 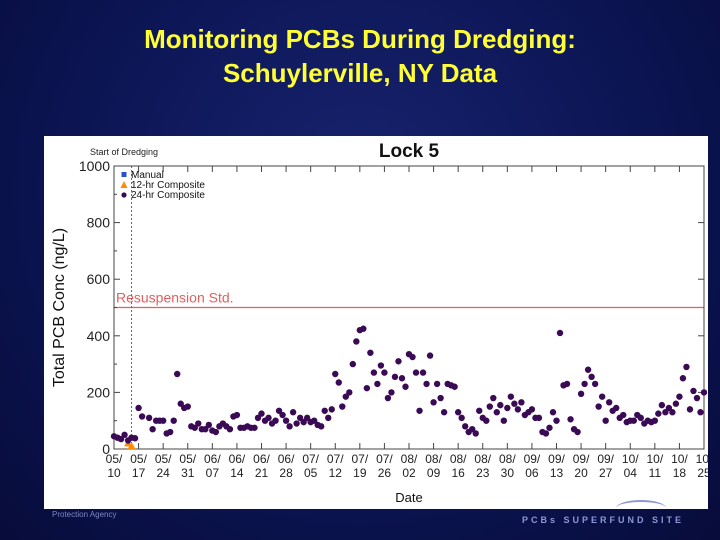 I want to click on x-tick-label-line2: 19, so click(x=360, y=473).